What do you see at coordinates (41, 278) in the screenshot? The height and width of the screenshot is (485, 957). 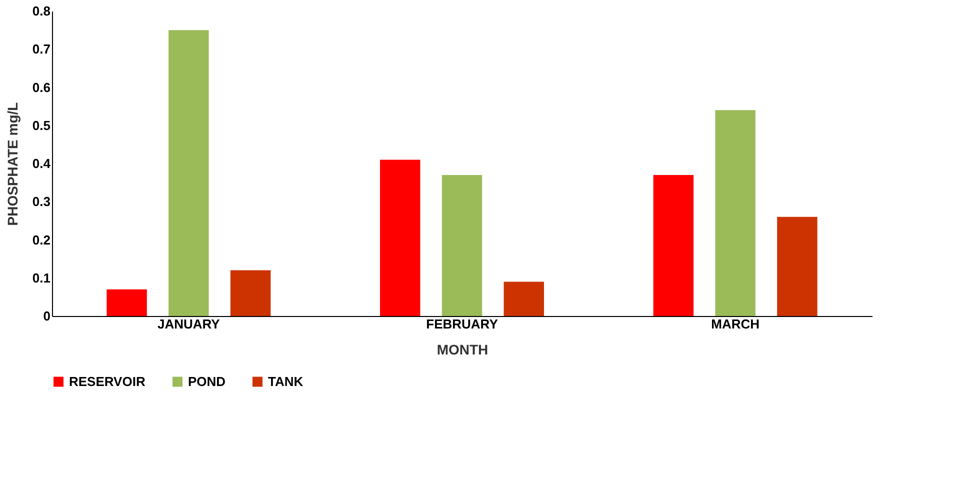 I see `y-tick-label: 0.1` at bounding box center [41, 278].